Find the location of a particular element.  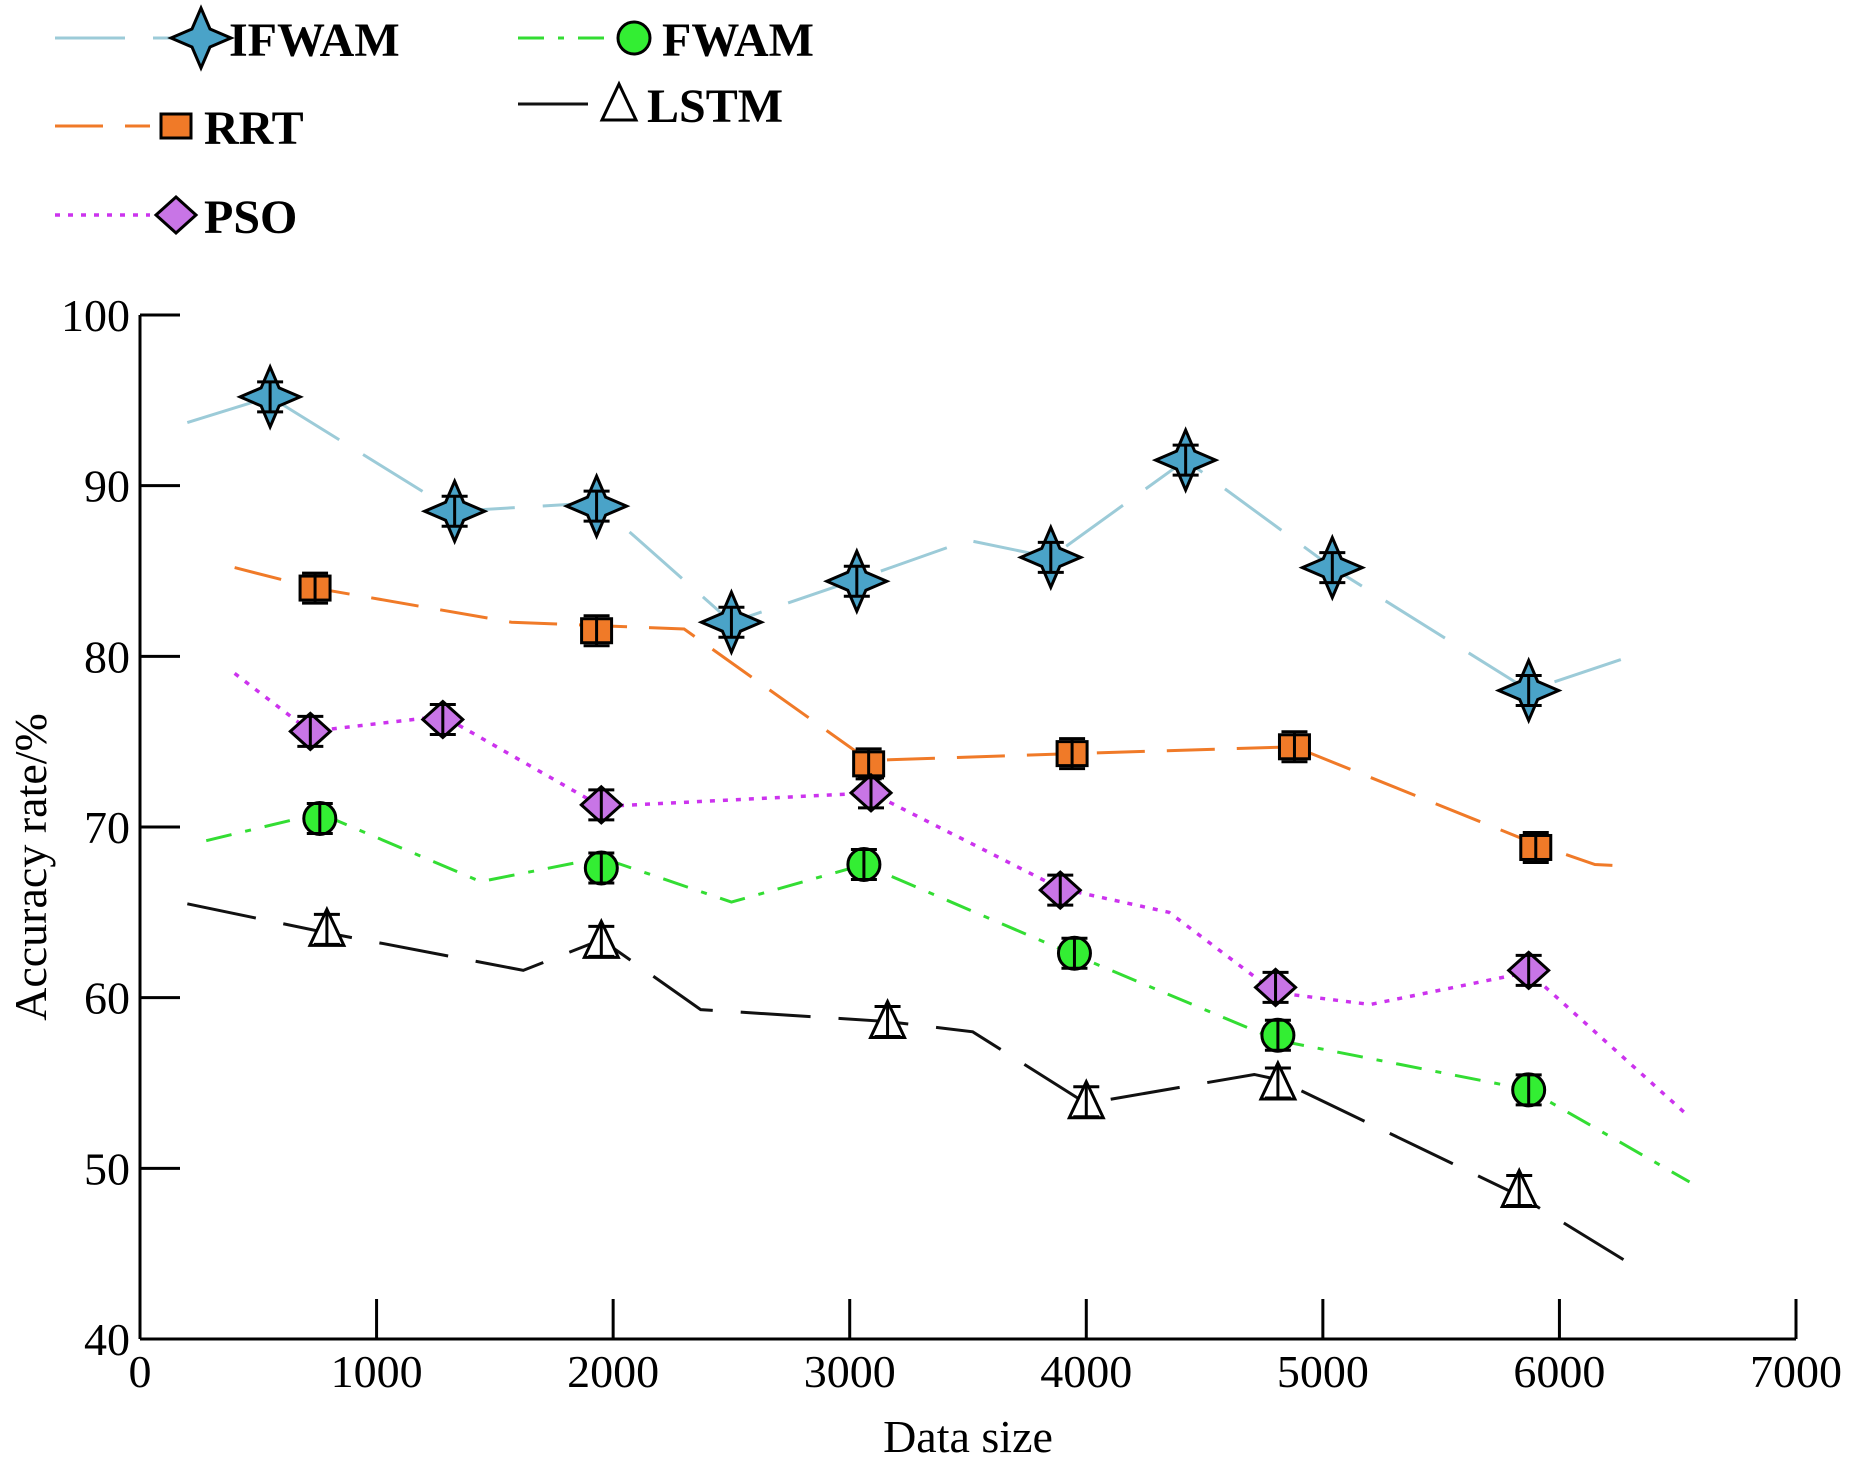

legend-label-rrt: RRT is located at coordinates (254, 128).